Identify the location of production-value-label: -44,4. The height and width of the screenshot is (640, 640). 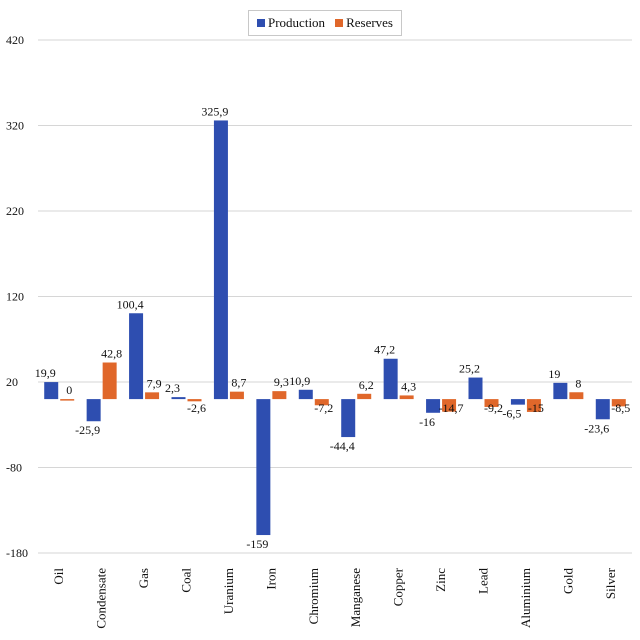
(342, 446).